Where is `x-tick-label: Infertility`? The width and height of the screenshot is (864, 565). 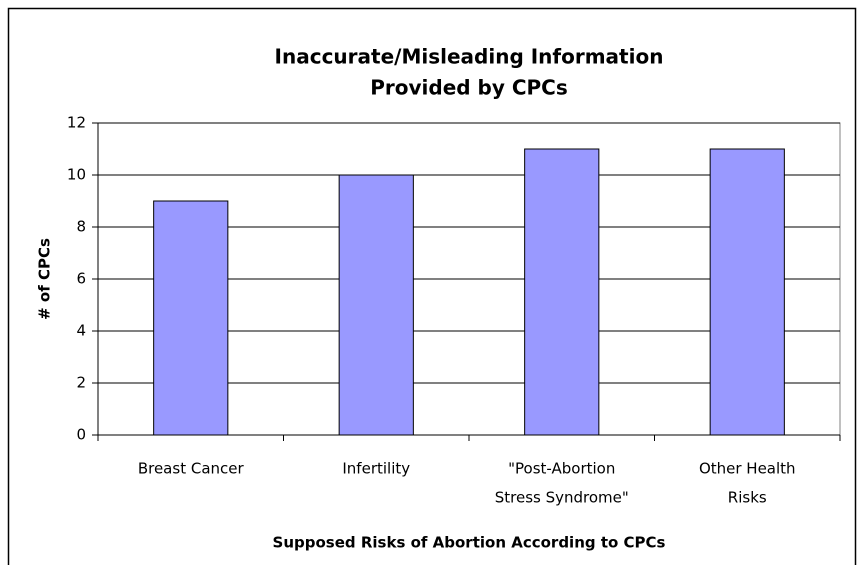
x-tick-label: Infertility is located at coordinates (376, 469).